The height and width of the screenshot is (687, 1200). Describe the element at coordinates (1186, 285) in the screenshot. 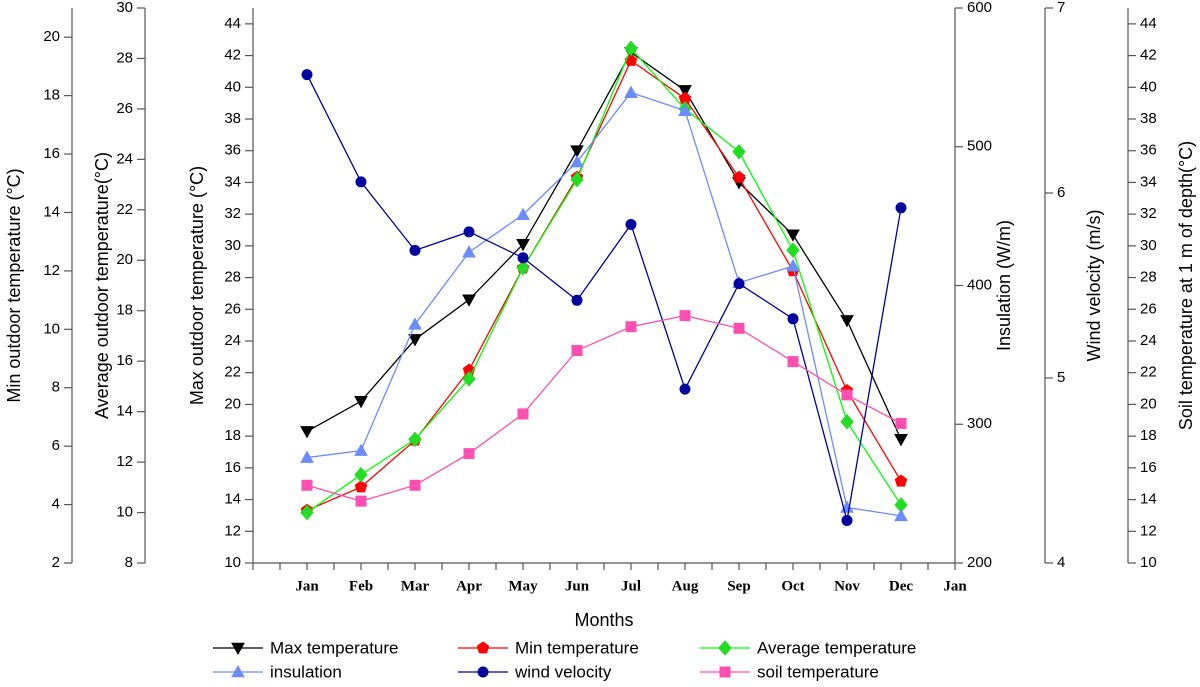

I see `y-axis-label: Soil temperature at 1 m of depth(°C)` at that location.